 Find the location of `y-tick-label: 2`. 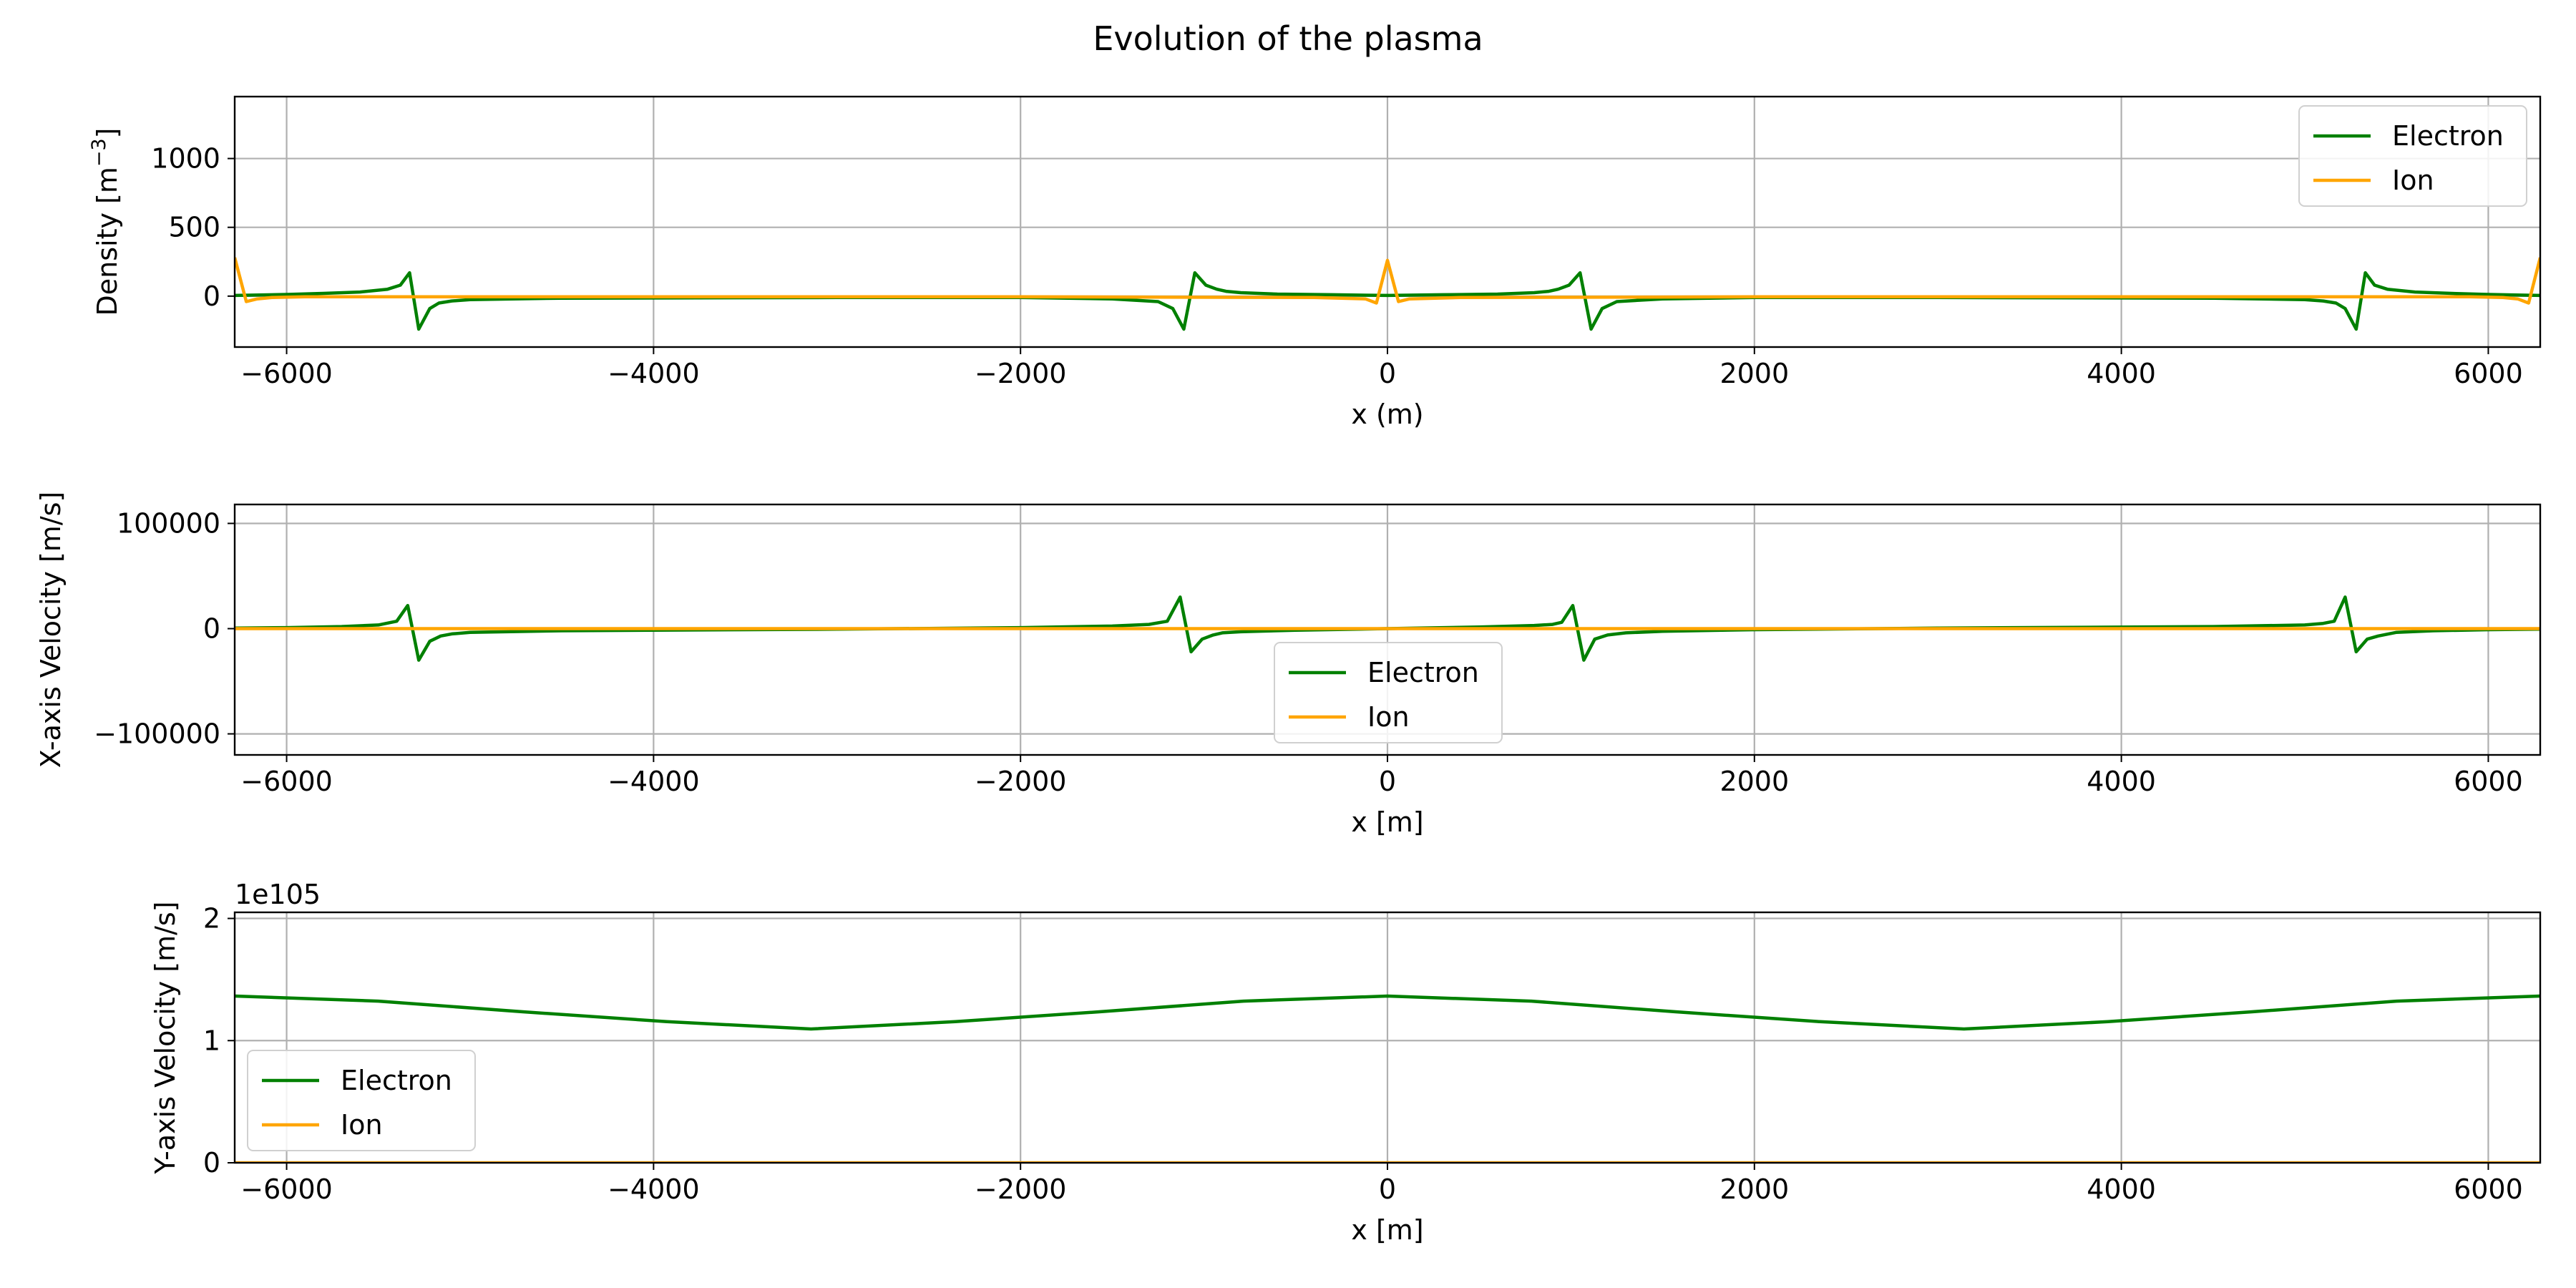

y-tick-label: 2 is located at coordinates (211, 919).